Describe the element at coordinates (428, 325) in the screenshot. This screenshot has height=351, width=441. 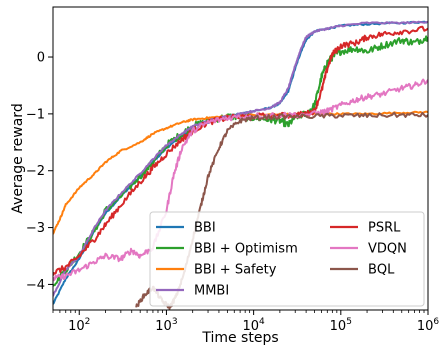
I see `x-tick-label: 106` at that location.